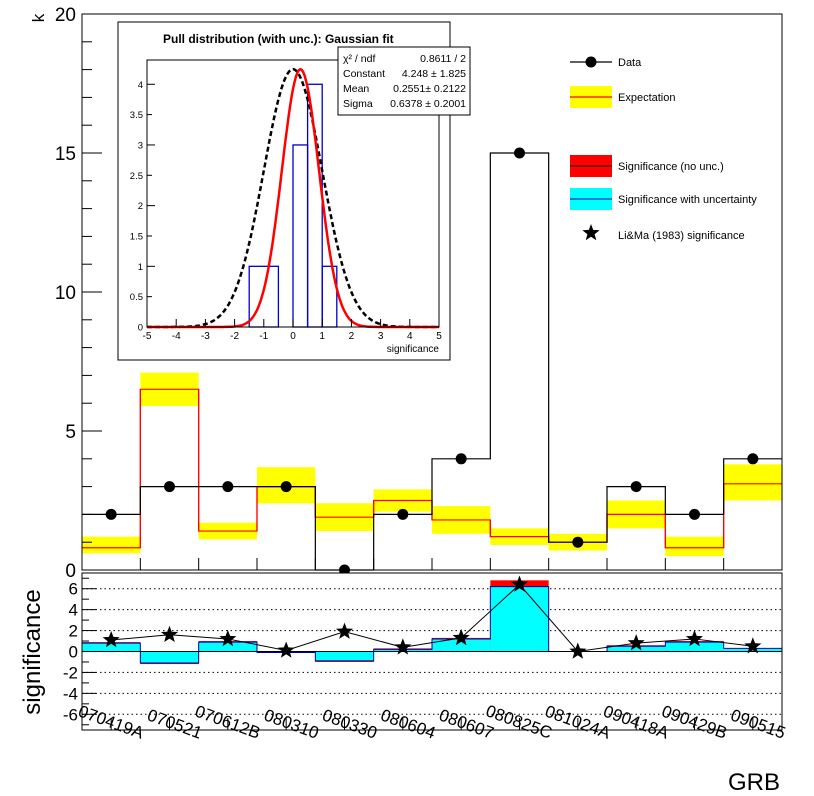 Image resolution: width=814 pixels, height=796 pixels. What do you see at coordinates (65, 15) in the screenshot?
I see `y-tick-label: 20` at bounding box center [65, 15].